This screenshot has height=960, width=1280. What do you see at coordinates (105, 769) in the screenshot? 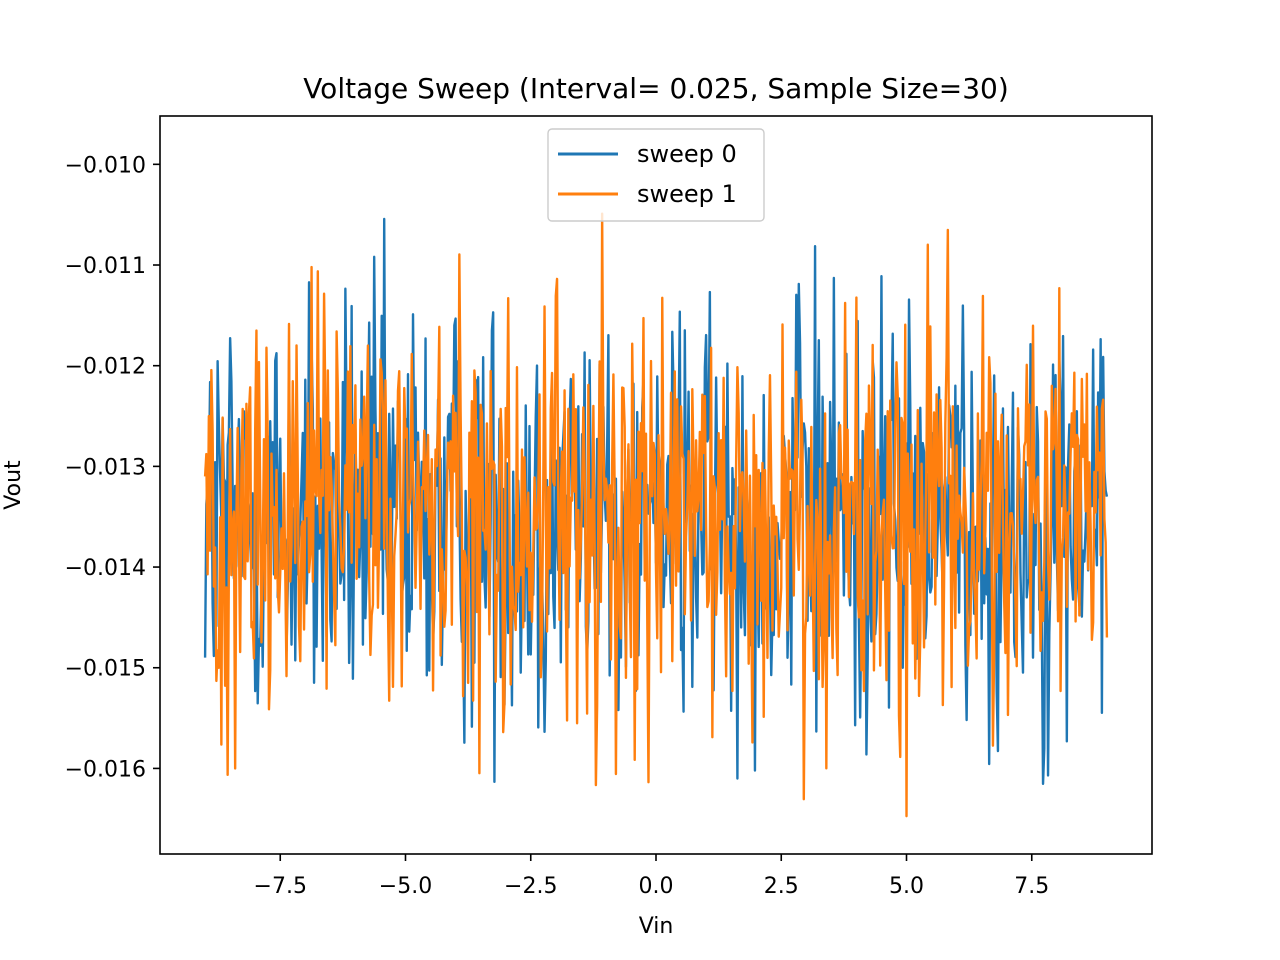
I see `y-tick-label: −0.016` at bounding box center [105, 769].